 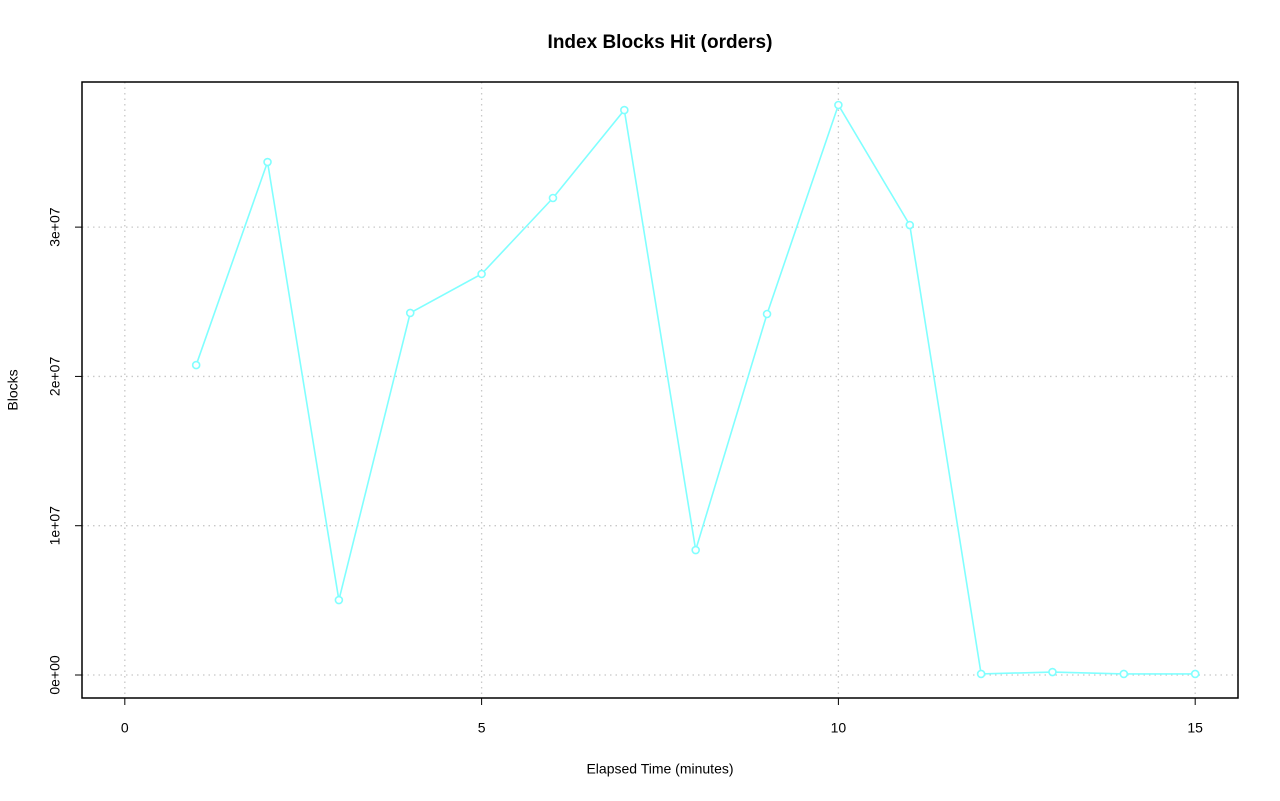 I want to click on x-tick-label: 0, so click(x=125, y=728).